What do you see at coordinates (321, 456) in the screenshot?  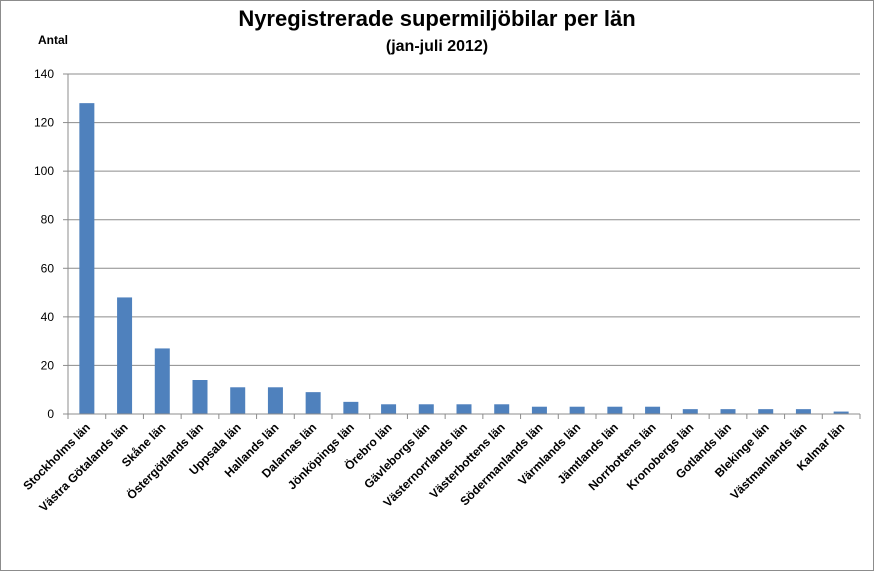 I see `x-tick-label: Jönköpings län` at bounding box center [321, 456].